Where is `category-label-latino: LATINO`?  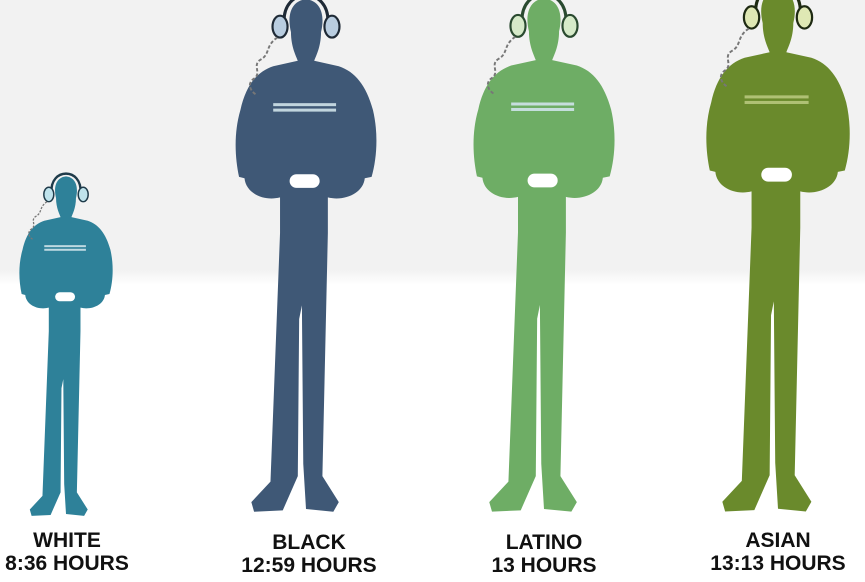
category-label-latino: LATINO is located at coordinates (544, 542).